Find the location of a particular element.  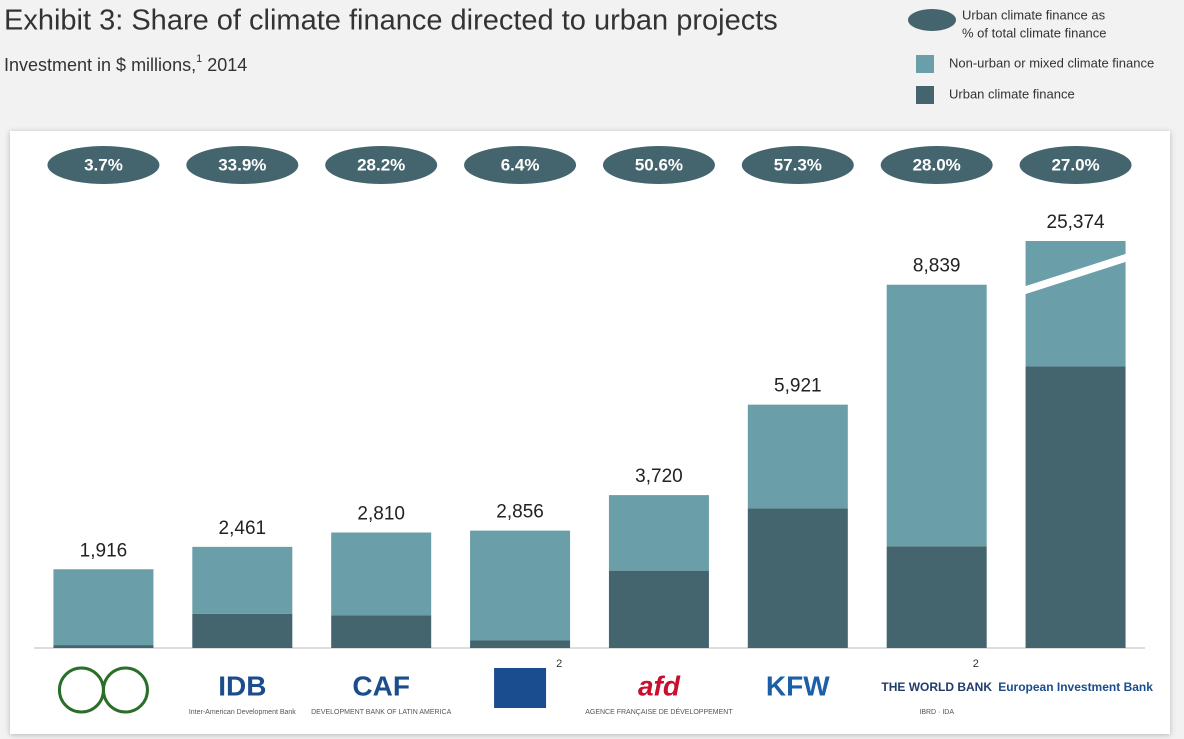

subtitle-text: 2014 is located at coordinates (224, 65).